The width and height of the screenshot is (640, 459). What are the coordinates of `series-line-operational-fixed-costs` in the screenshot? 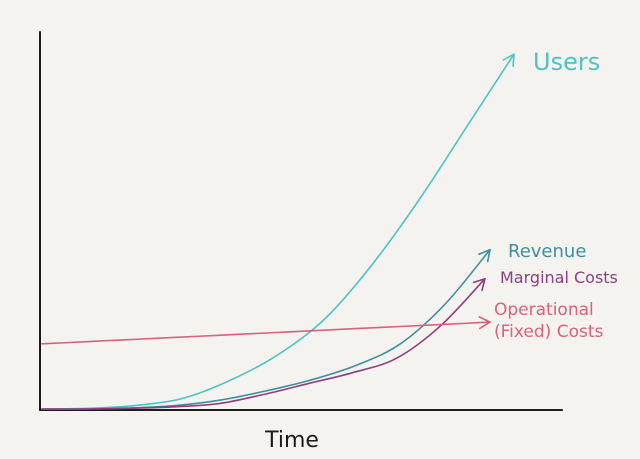 It's located at (266, 333).